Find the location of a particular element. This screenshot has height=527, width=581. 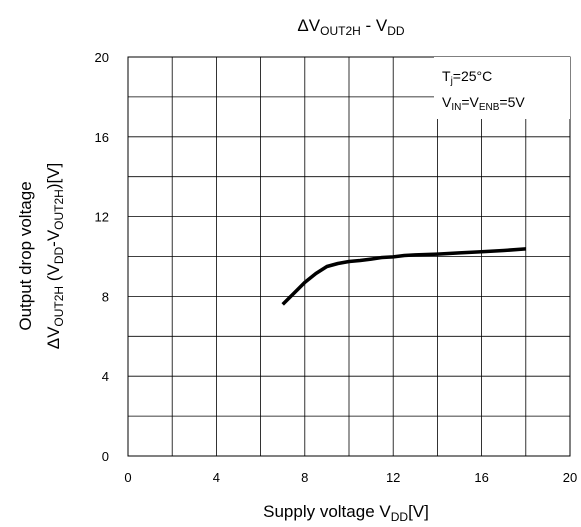

y-tick-label: 4 is located at coordinates (105, 376).